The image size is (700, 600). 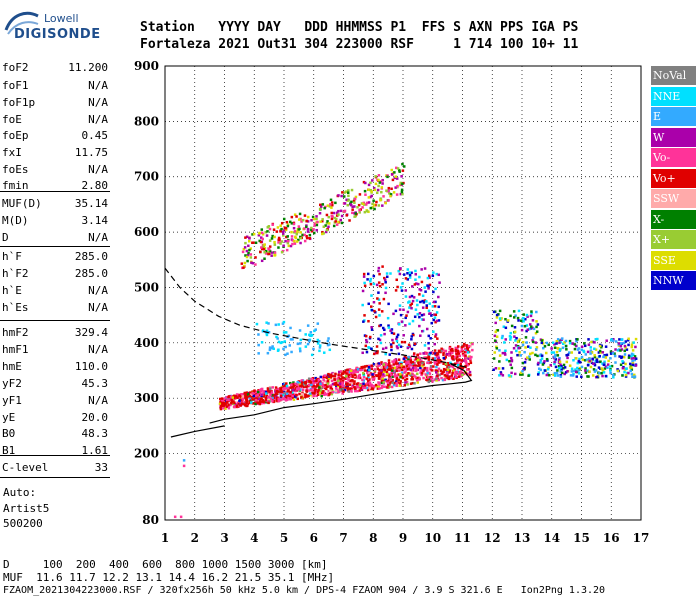 I want to click on param-value: N/A, so click(x=98, y=290).